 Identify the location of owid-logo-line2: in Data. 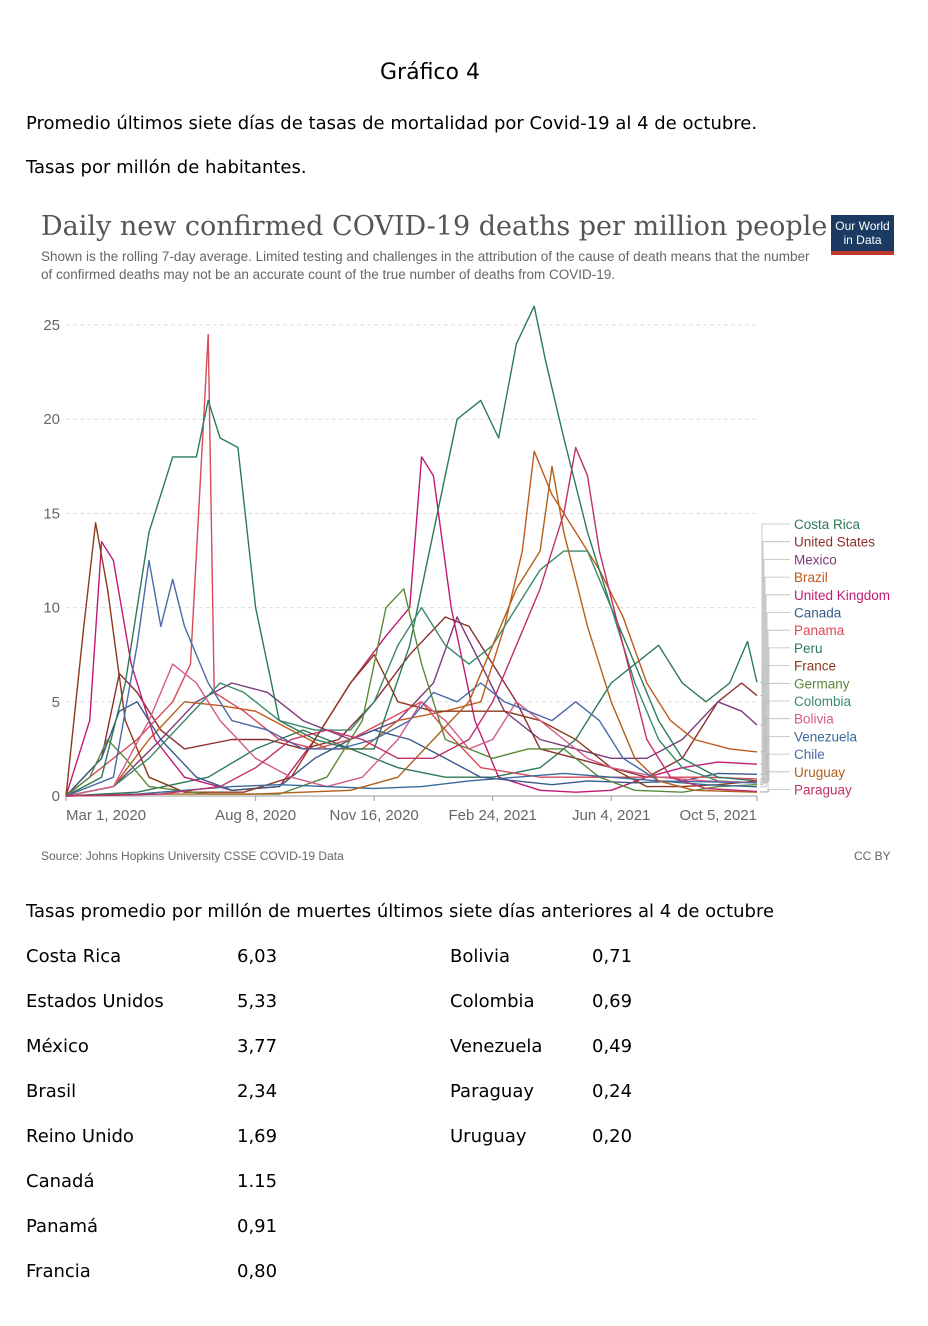
(862, 240).